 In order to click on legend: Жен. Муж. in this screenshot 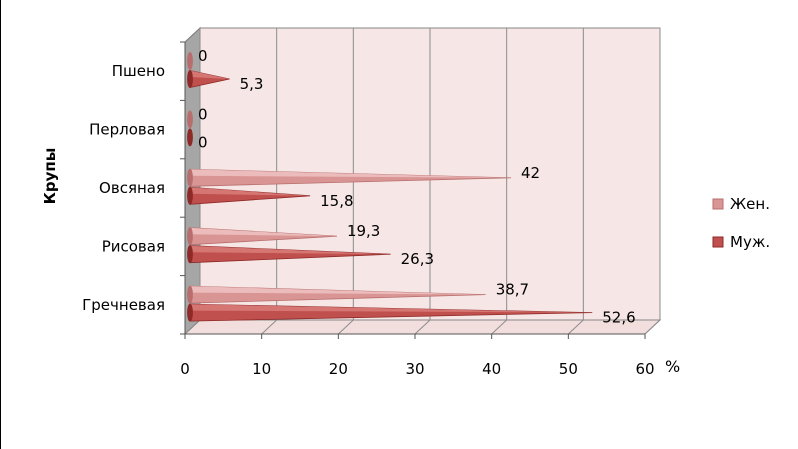, I will do `click(741, 223)`.